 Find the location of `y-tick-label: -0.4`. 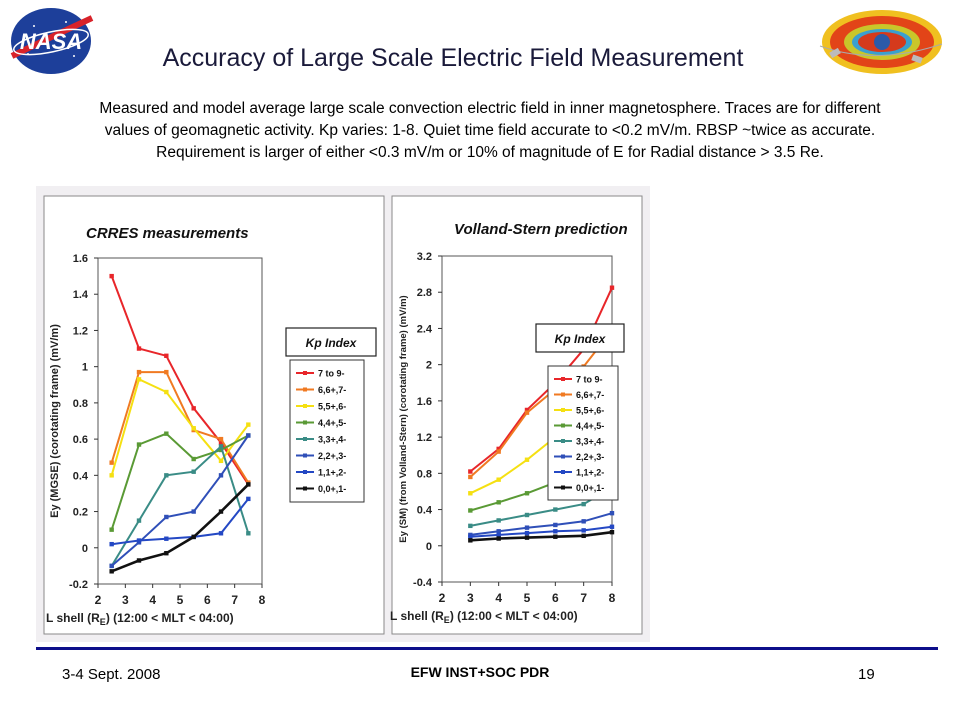

y-tick-label: -0.4 is located at coordinates (423, 583).